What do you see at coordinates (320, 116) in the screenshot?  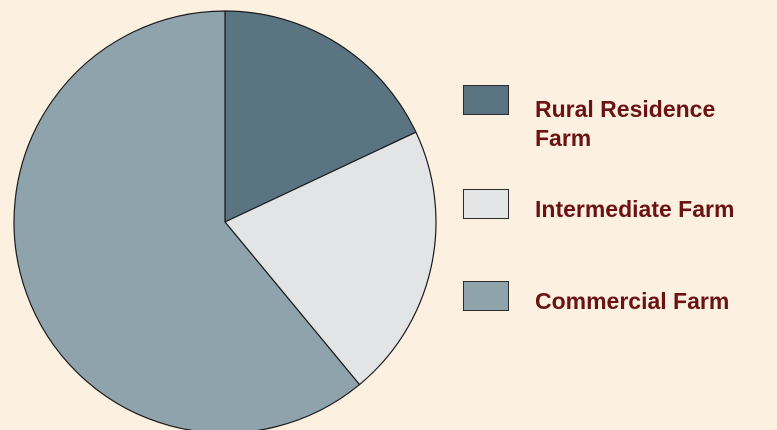 I see `pie-slice-rural-residence-farm` at bounding box center [320, 116].